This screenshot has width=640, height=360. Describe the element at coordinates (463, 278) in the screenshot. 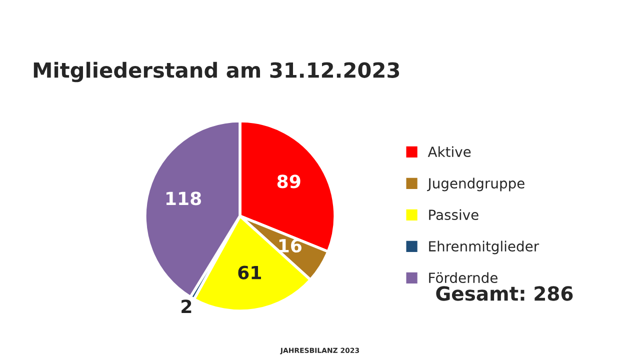

I see `legend-label: Fördernde` at that location.